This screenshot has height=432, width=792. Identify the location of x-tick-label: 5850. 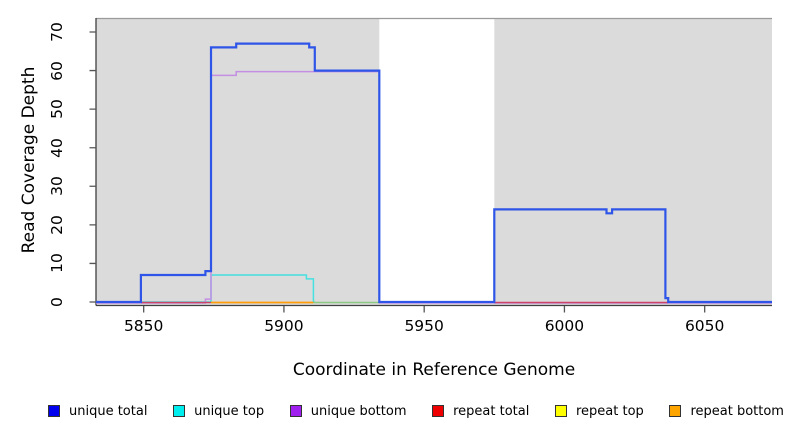
(143, 326).